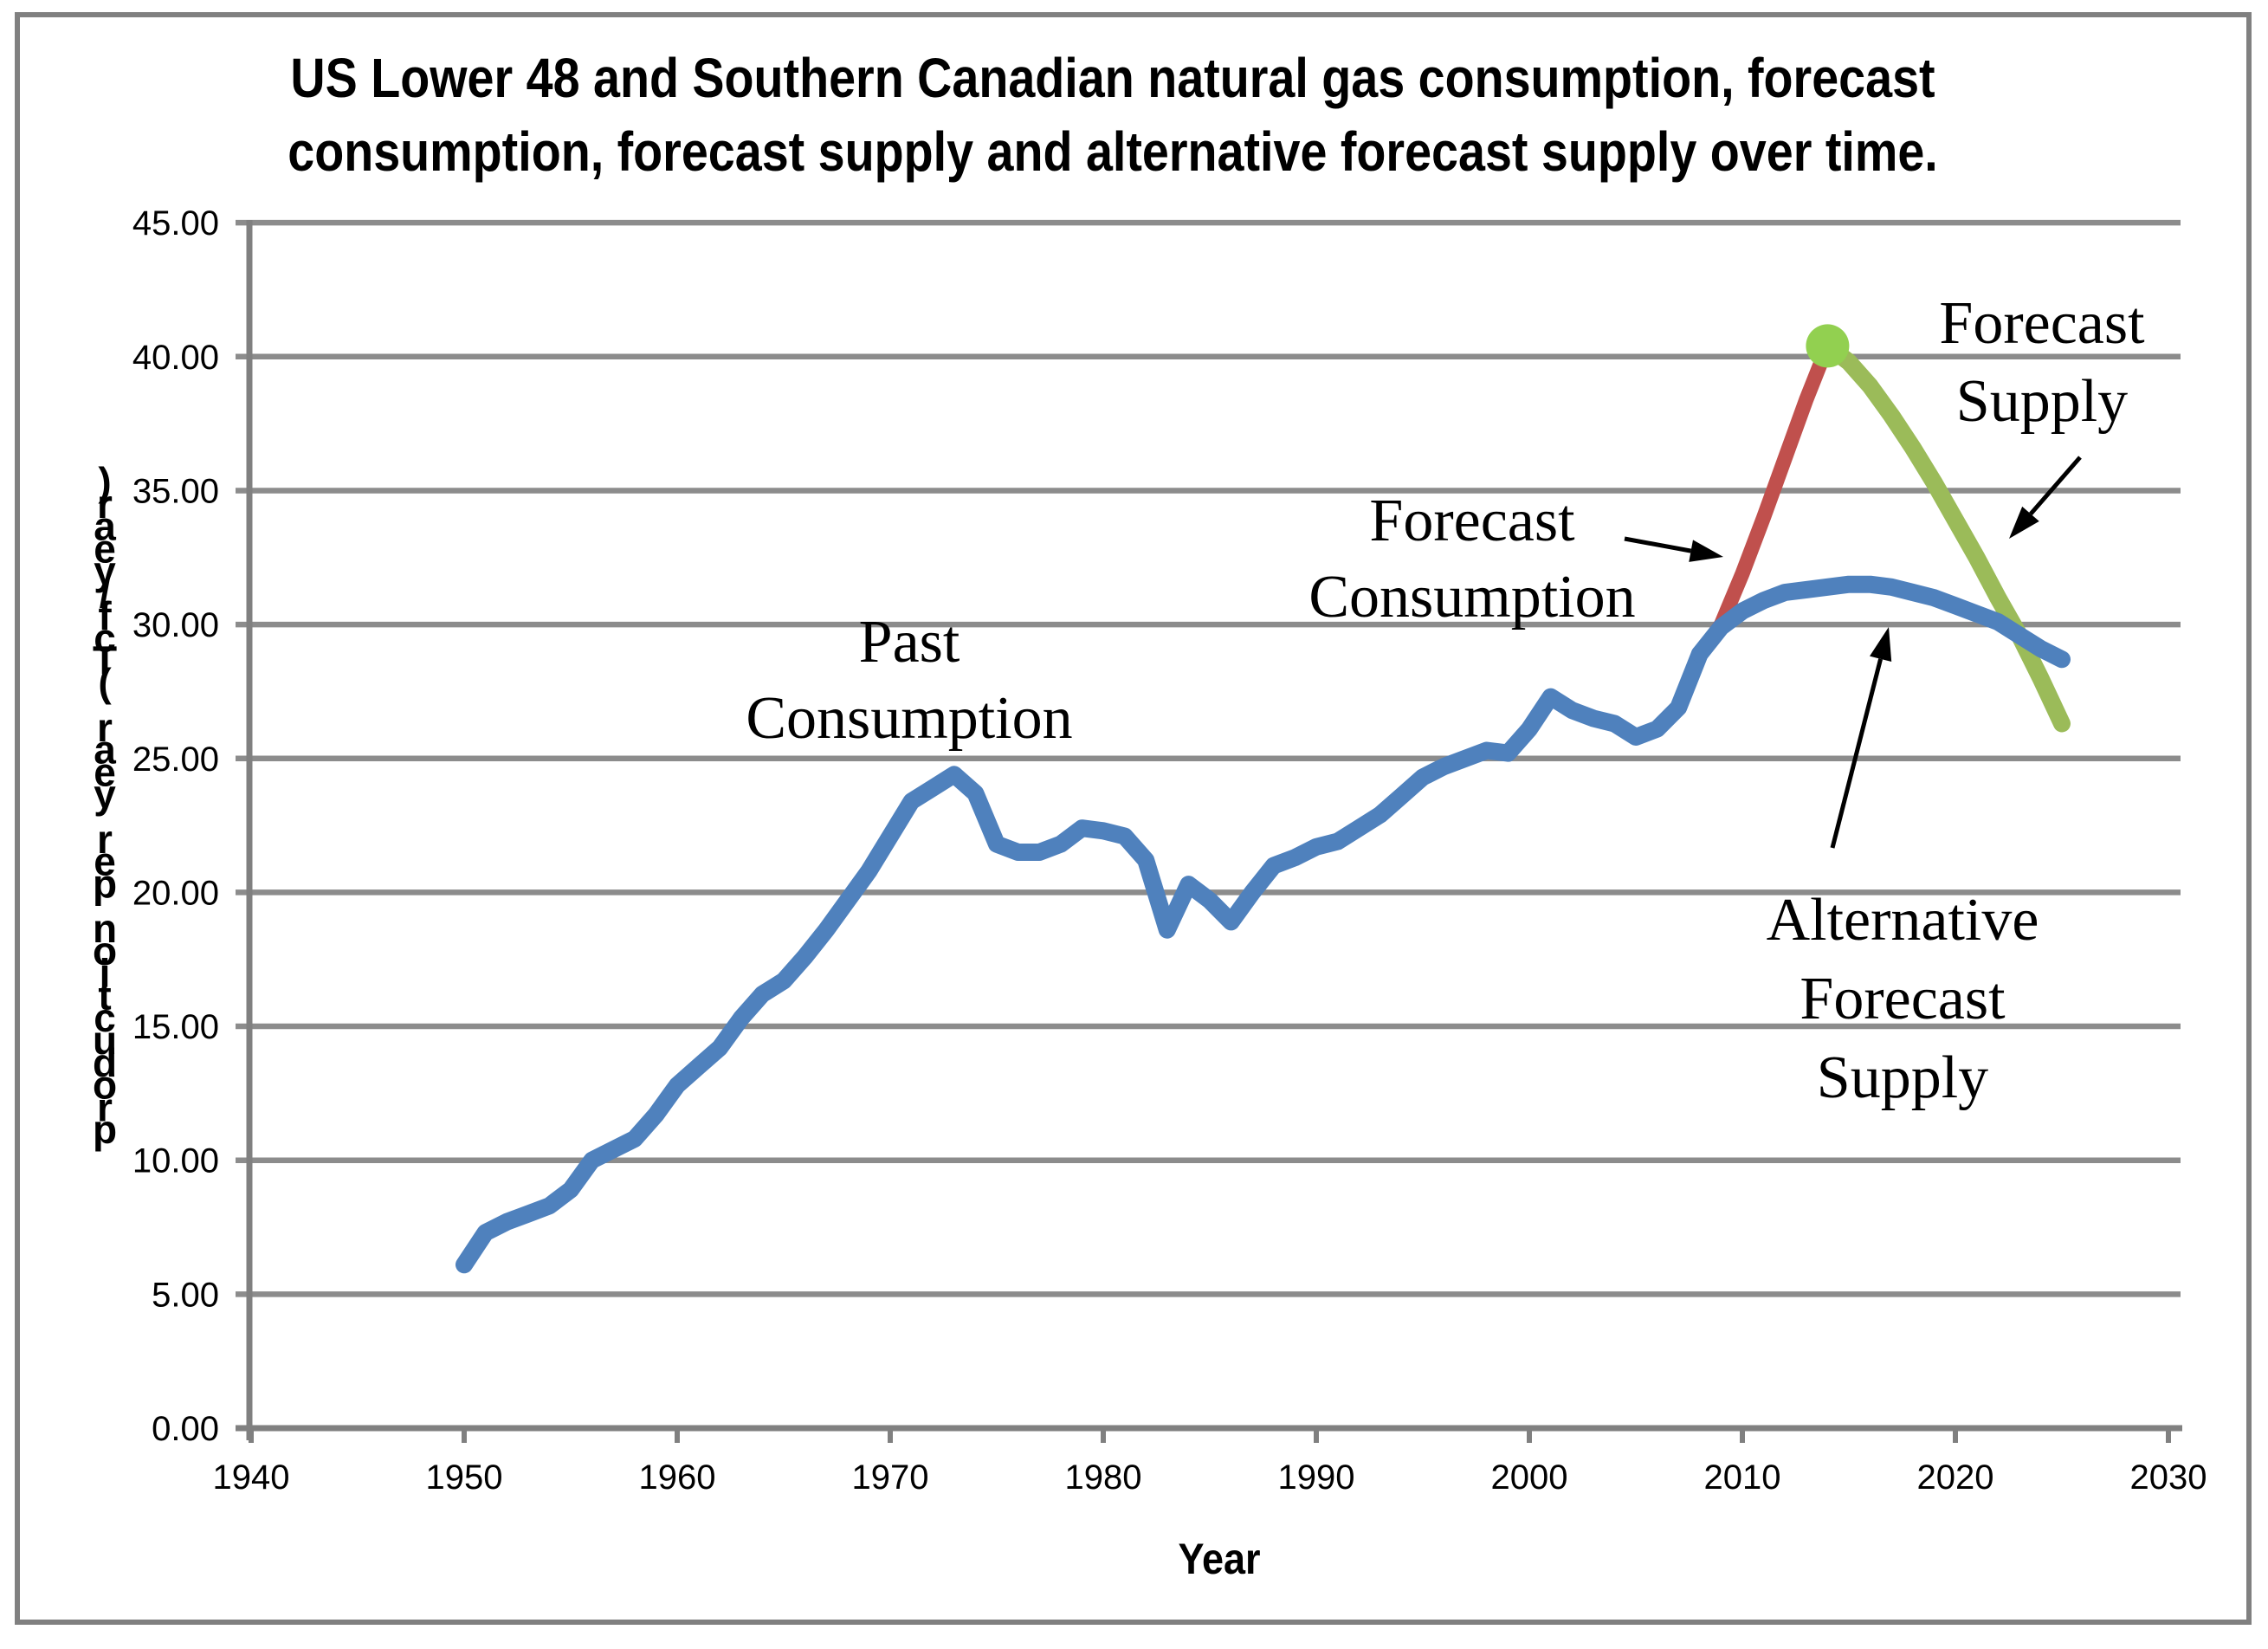 The width and height of the screenshot is (2268, 1649). I want to click on forecast-supply-peak-marker, so click(1828, 346).